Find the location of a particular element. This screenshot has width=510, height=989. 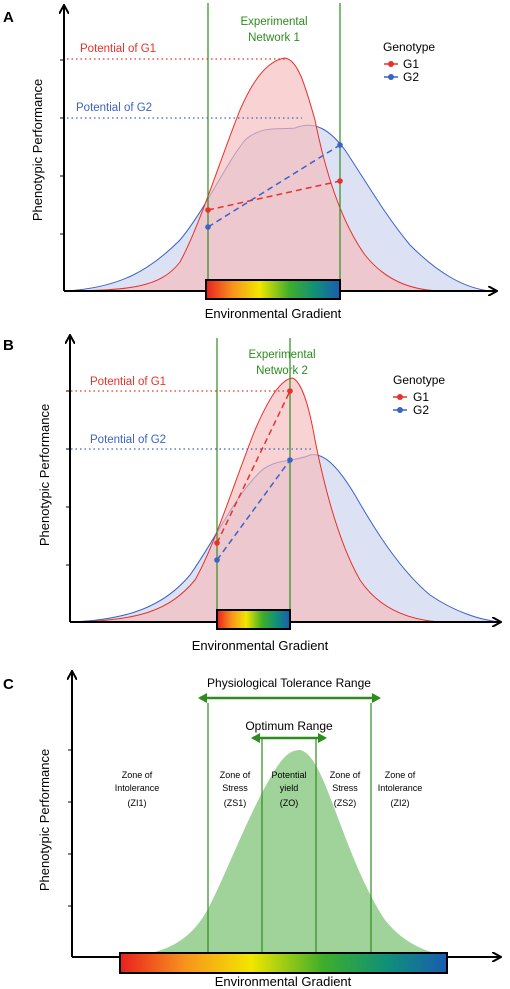

panel-b-legend-g2-label: G2 is located at coordinates (421, 410).